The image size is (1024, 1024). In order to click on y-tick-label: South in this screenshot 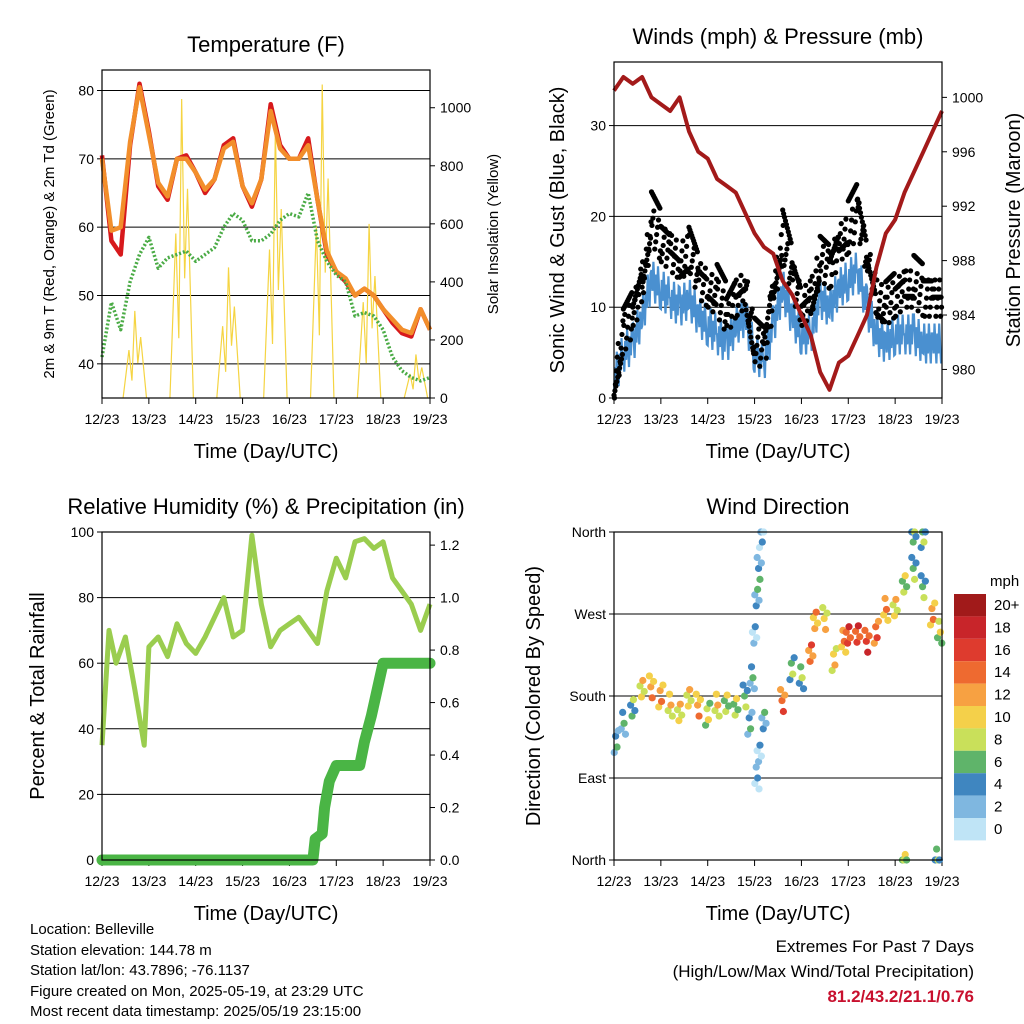, I will do `click(587, 696)`.